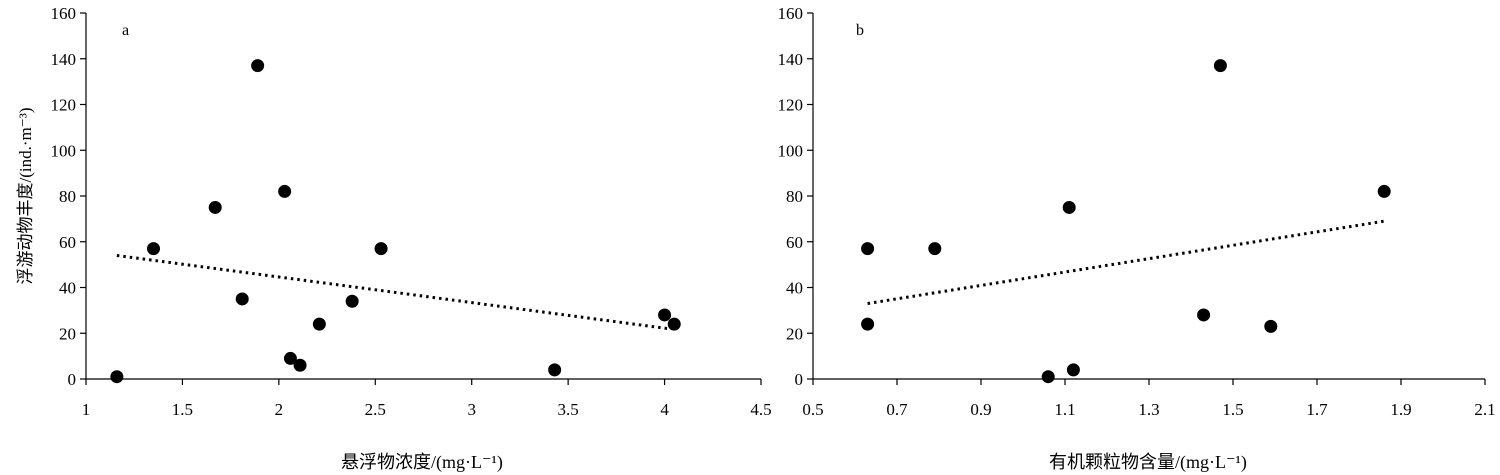  What do you see at coordinates (1148, 462) in the screenshot?
I see `panel-b-xlabel: 有机颗粒物含量/(mg·L⁻¹)` at bounding box center [1148, 462].